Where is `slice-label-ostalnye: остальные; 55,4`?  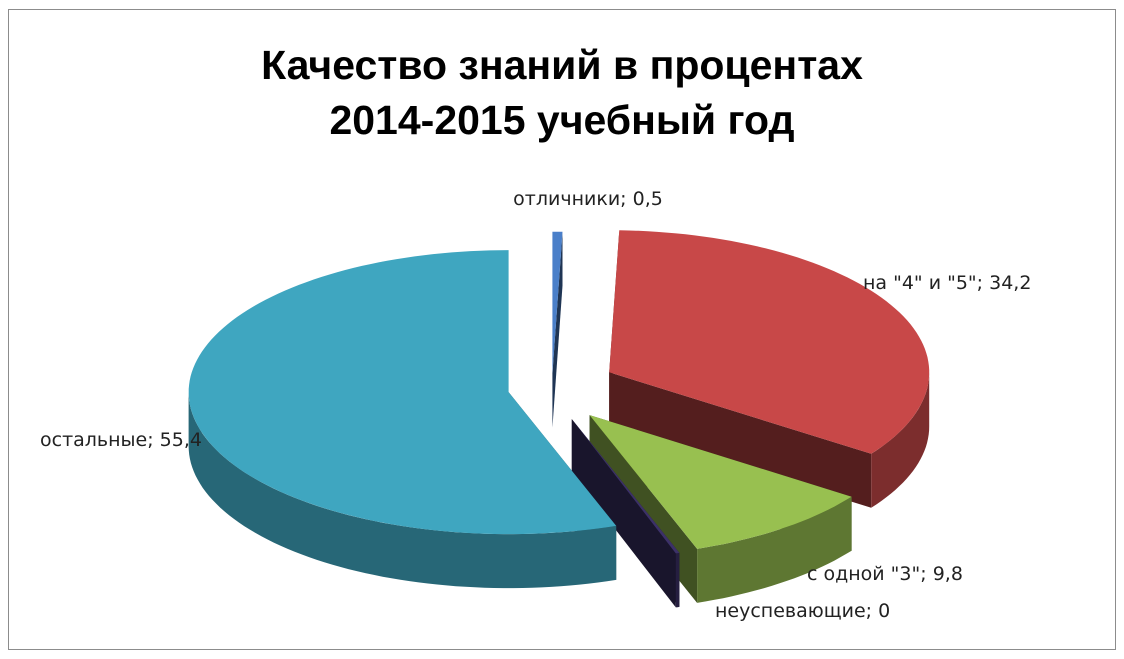
slice-label-ostalnye: остальные; 55,4 is located at coordinates (121, 440).